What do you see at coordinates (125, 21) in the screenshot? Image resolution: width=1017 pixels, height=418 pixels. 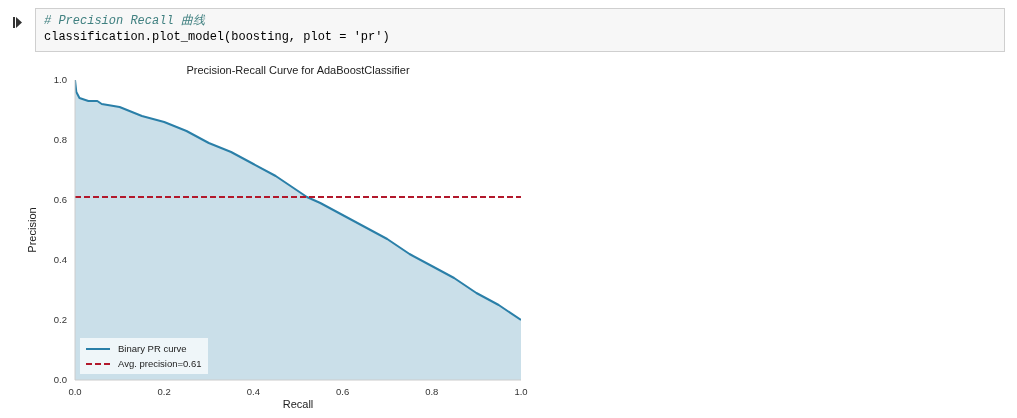 I see `text: # Precision Recall 曲线` at bounding box center [125, 21].